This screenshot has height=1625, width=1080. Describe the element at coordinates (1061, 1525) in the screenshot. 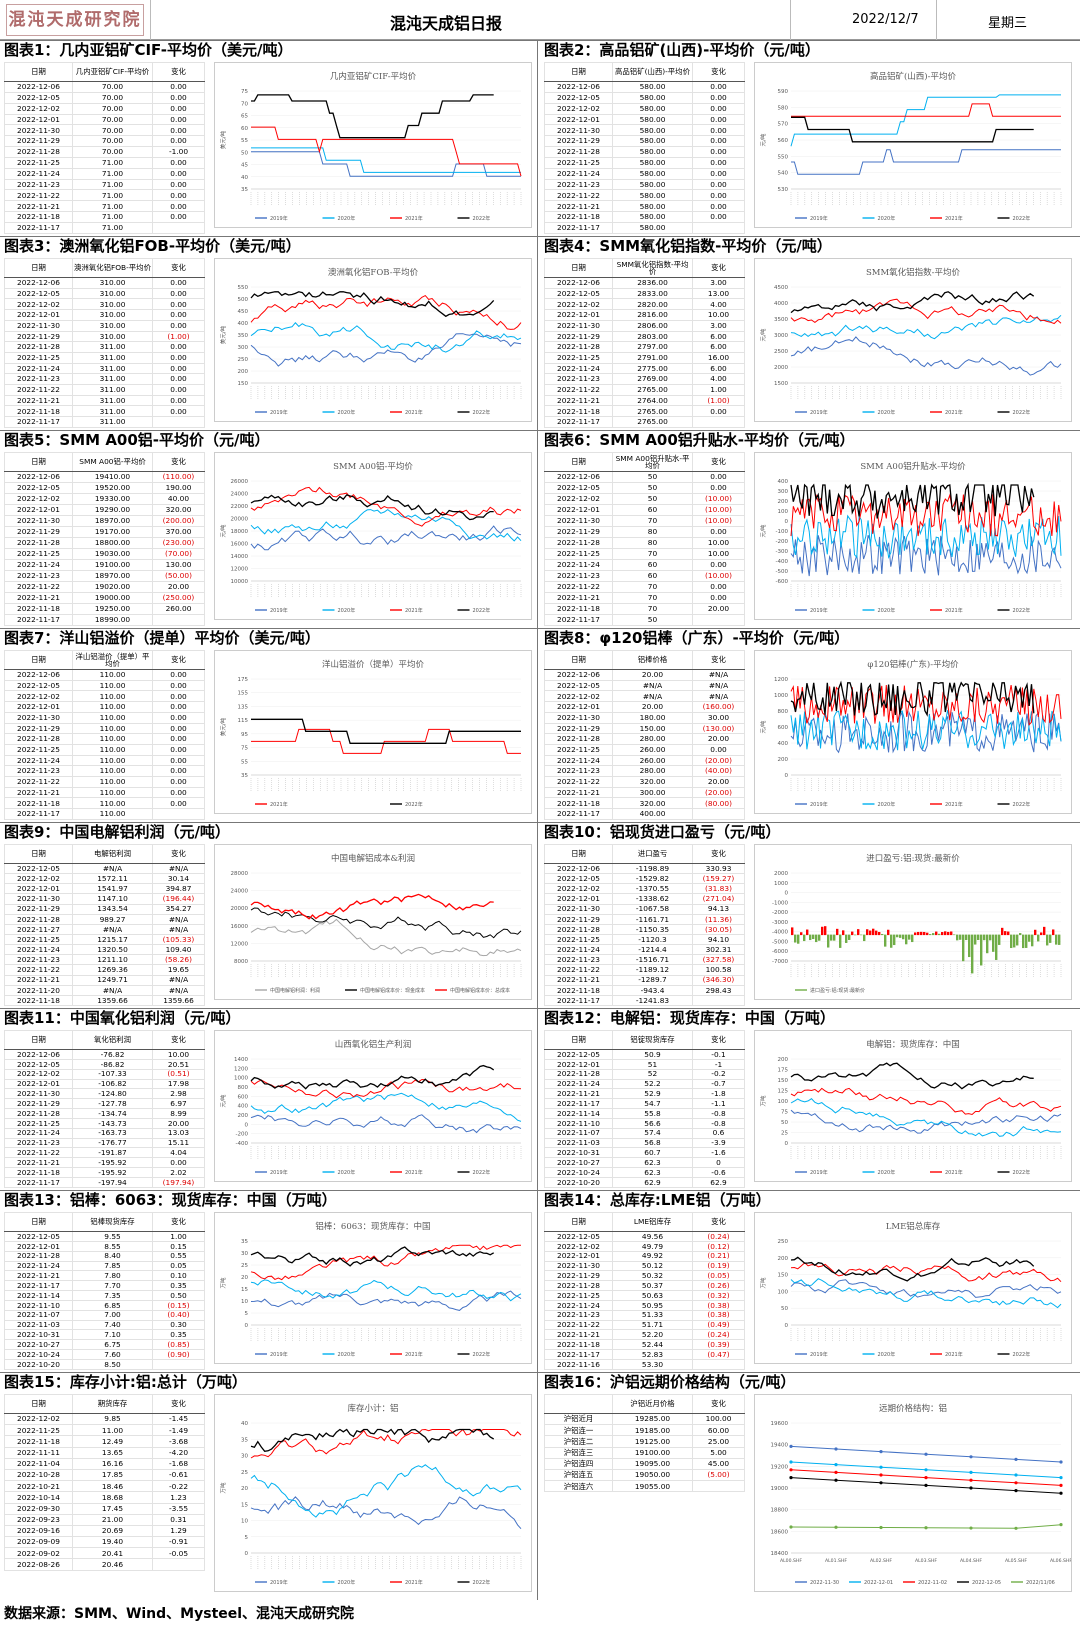

I see `series-point` at that location.